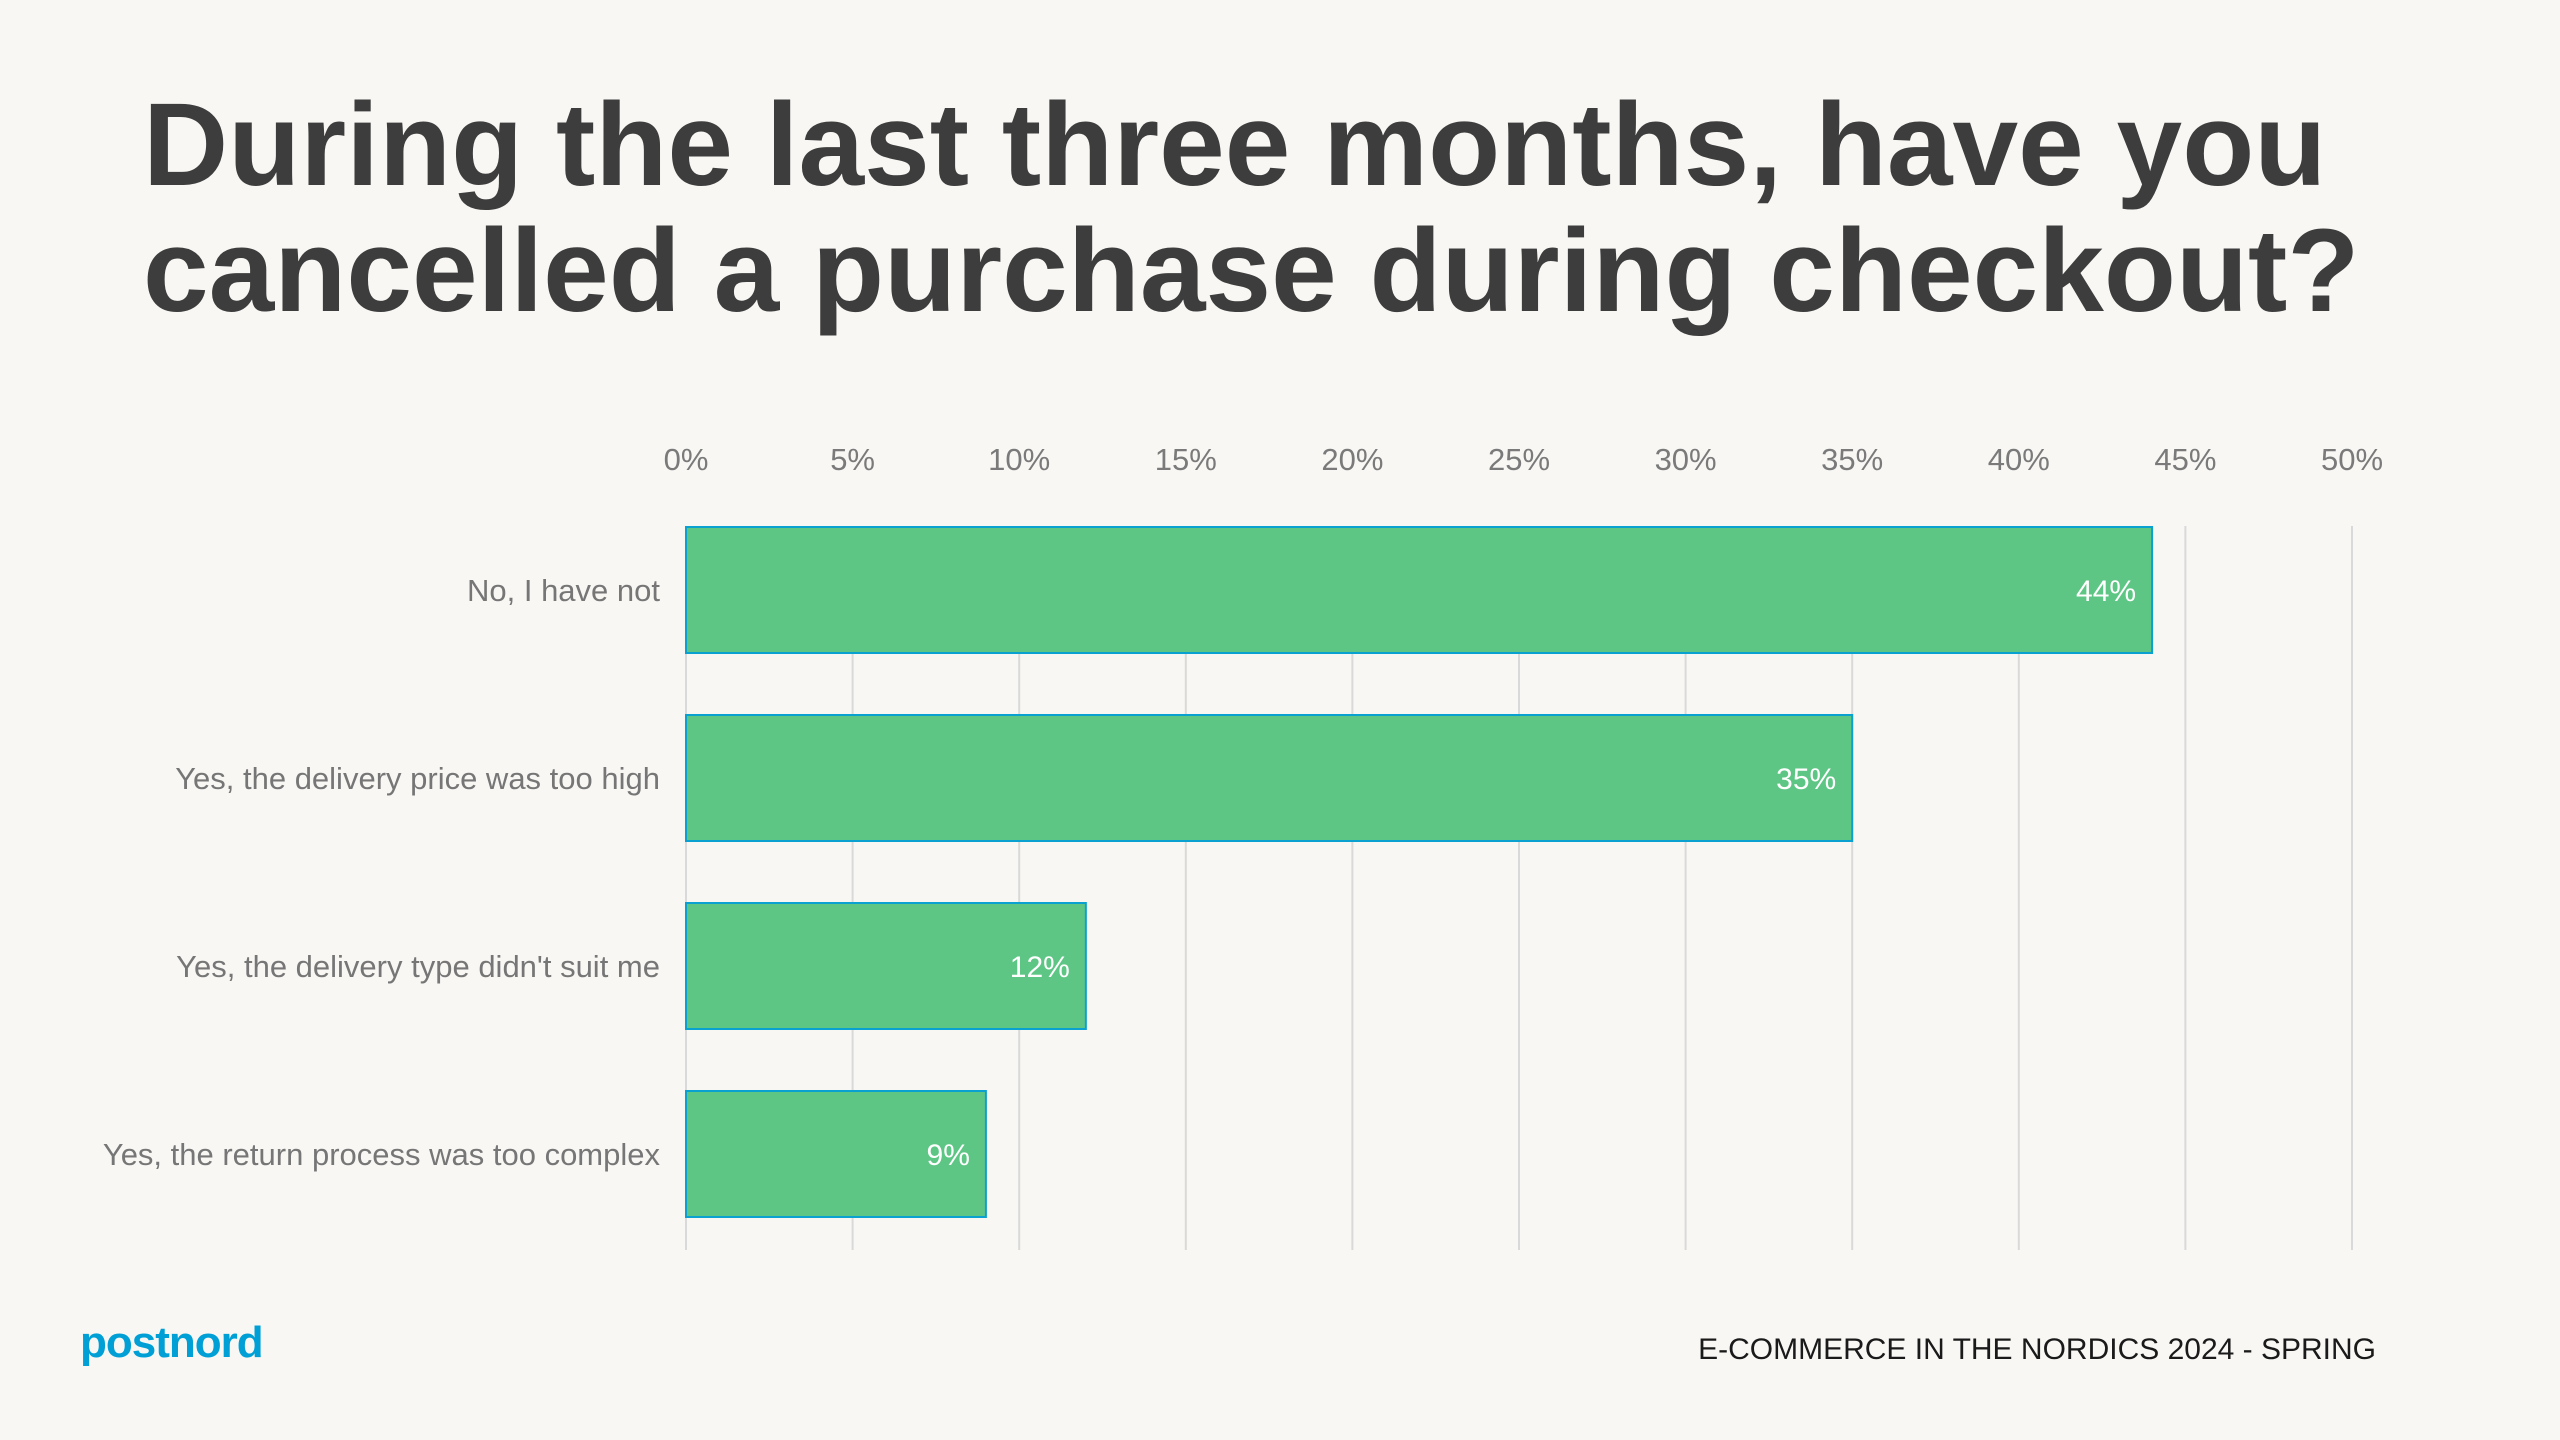 Image resolution: width=2560 pixels, height=1440 pixels. I want to click on data-label: 35%, so click(1806, 779).